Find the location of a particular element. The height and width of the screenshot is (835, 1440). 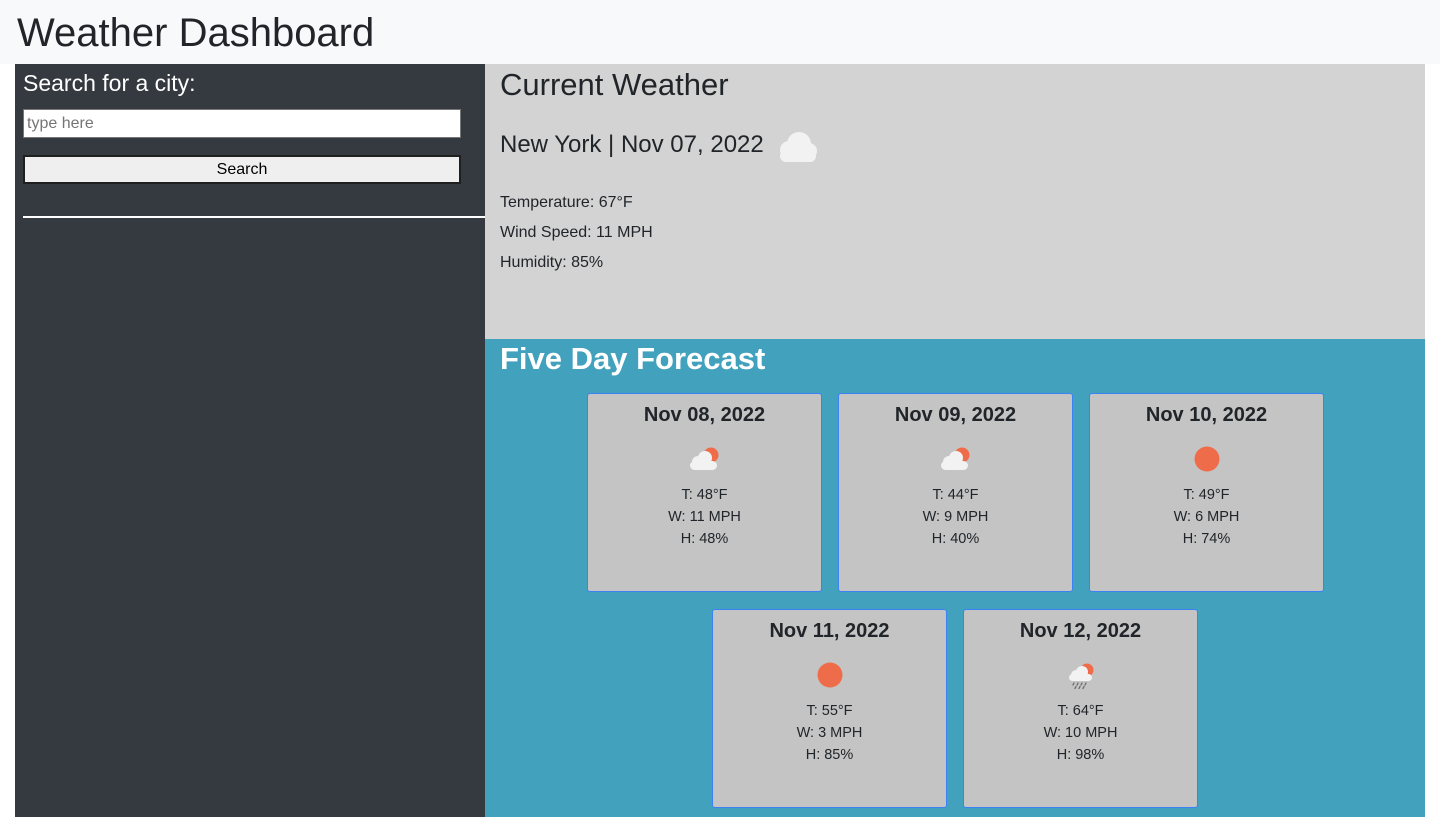

current-humidity: Humidity: 85% is located at coordinates (552, 262).